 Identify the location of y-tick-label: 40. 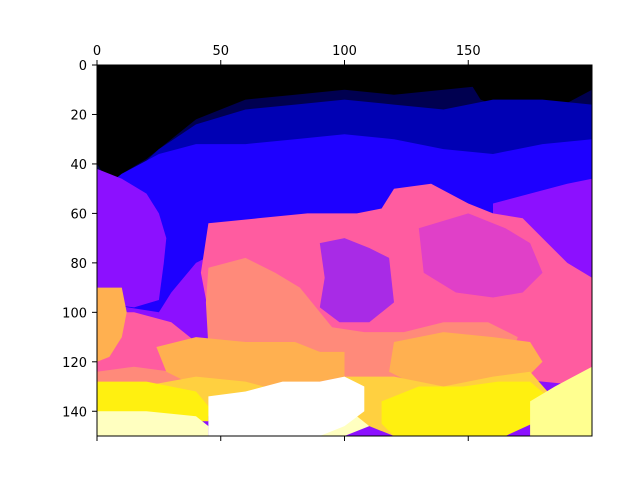
(78, 165).